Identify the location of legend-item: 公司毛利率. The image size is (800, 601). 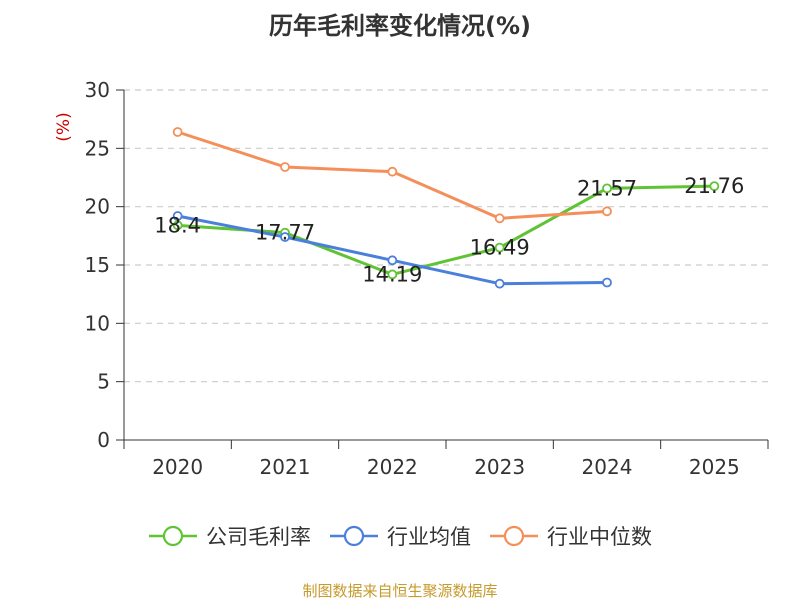
(229, 536).